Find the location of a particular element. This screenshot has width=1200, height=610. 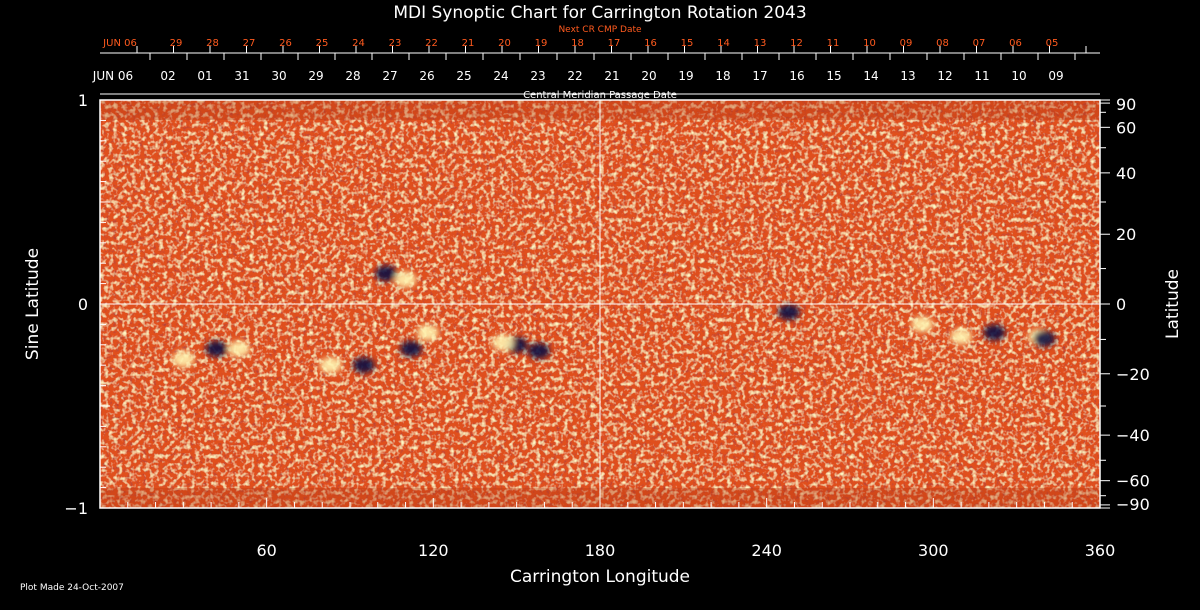

top-axis-1-date: 26 is located at coordinates (285, 43).